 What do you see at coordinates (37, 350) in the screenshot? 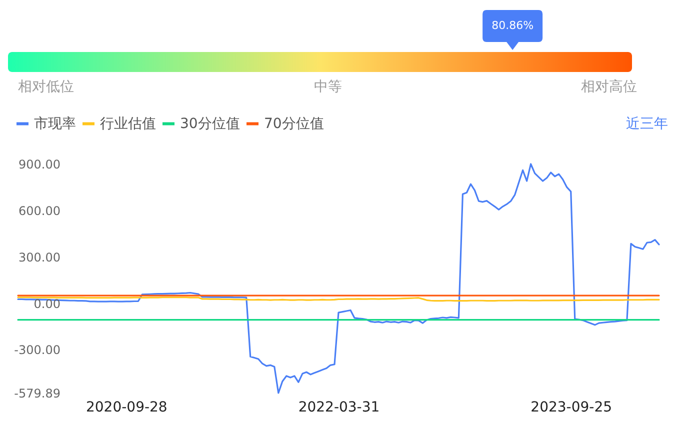
I see `y-tick-label: -300.00` at bounding box center [37, 350].